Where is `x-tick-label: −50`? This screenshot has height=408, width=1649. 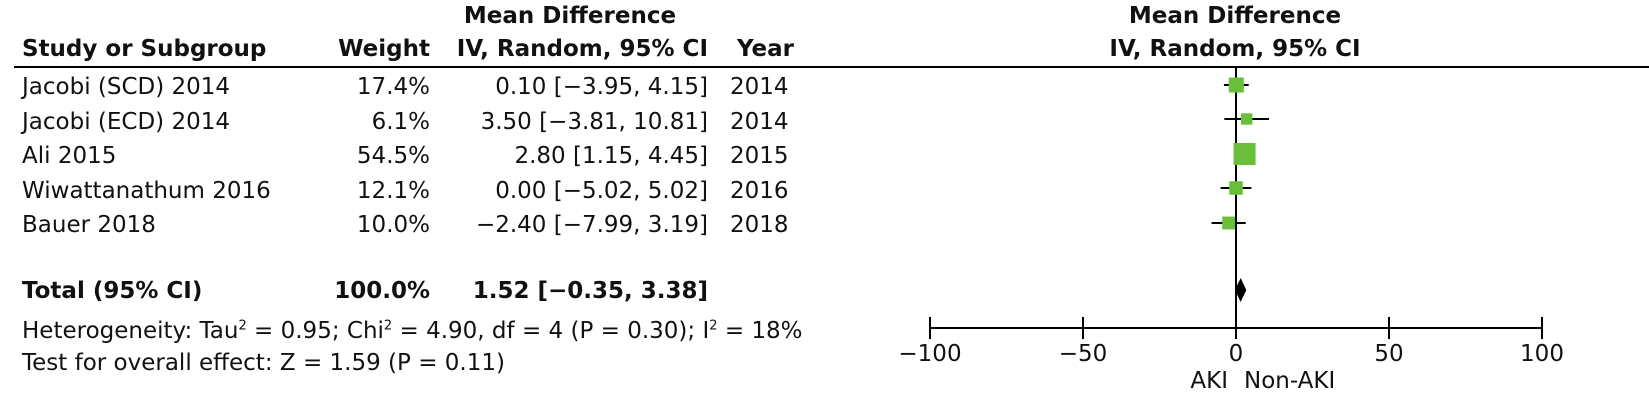
x-tick-label: −50 is located at coordinates (1083, 354).